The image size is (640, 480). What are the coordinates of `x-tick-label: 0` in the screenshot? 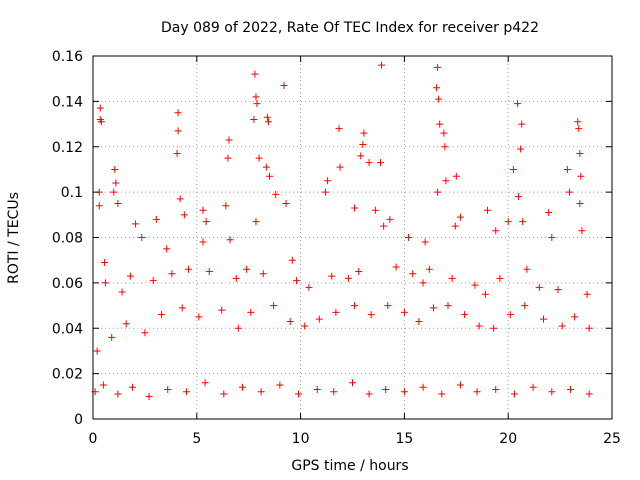 It's located at (93, 439).